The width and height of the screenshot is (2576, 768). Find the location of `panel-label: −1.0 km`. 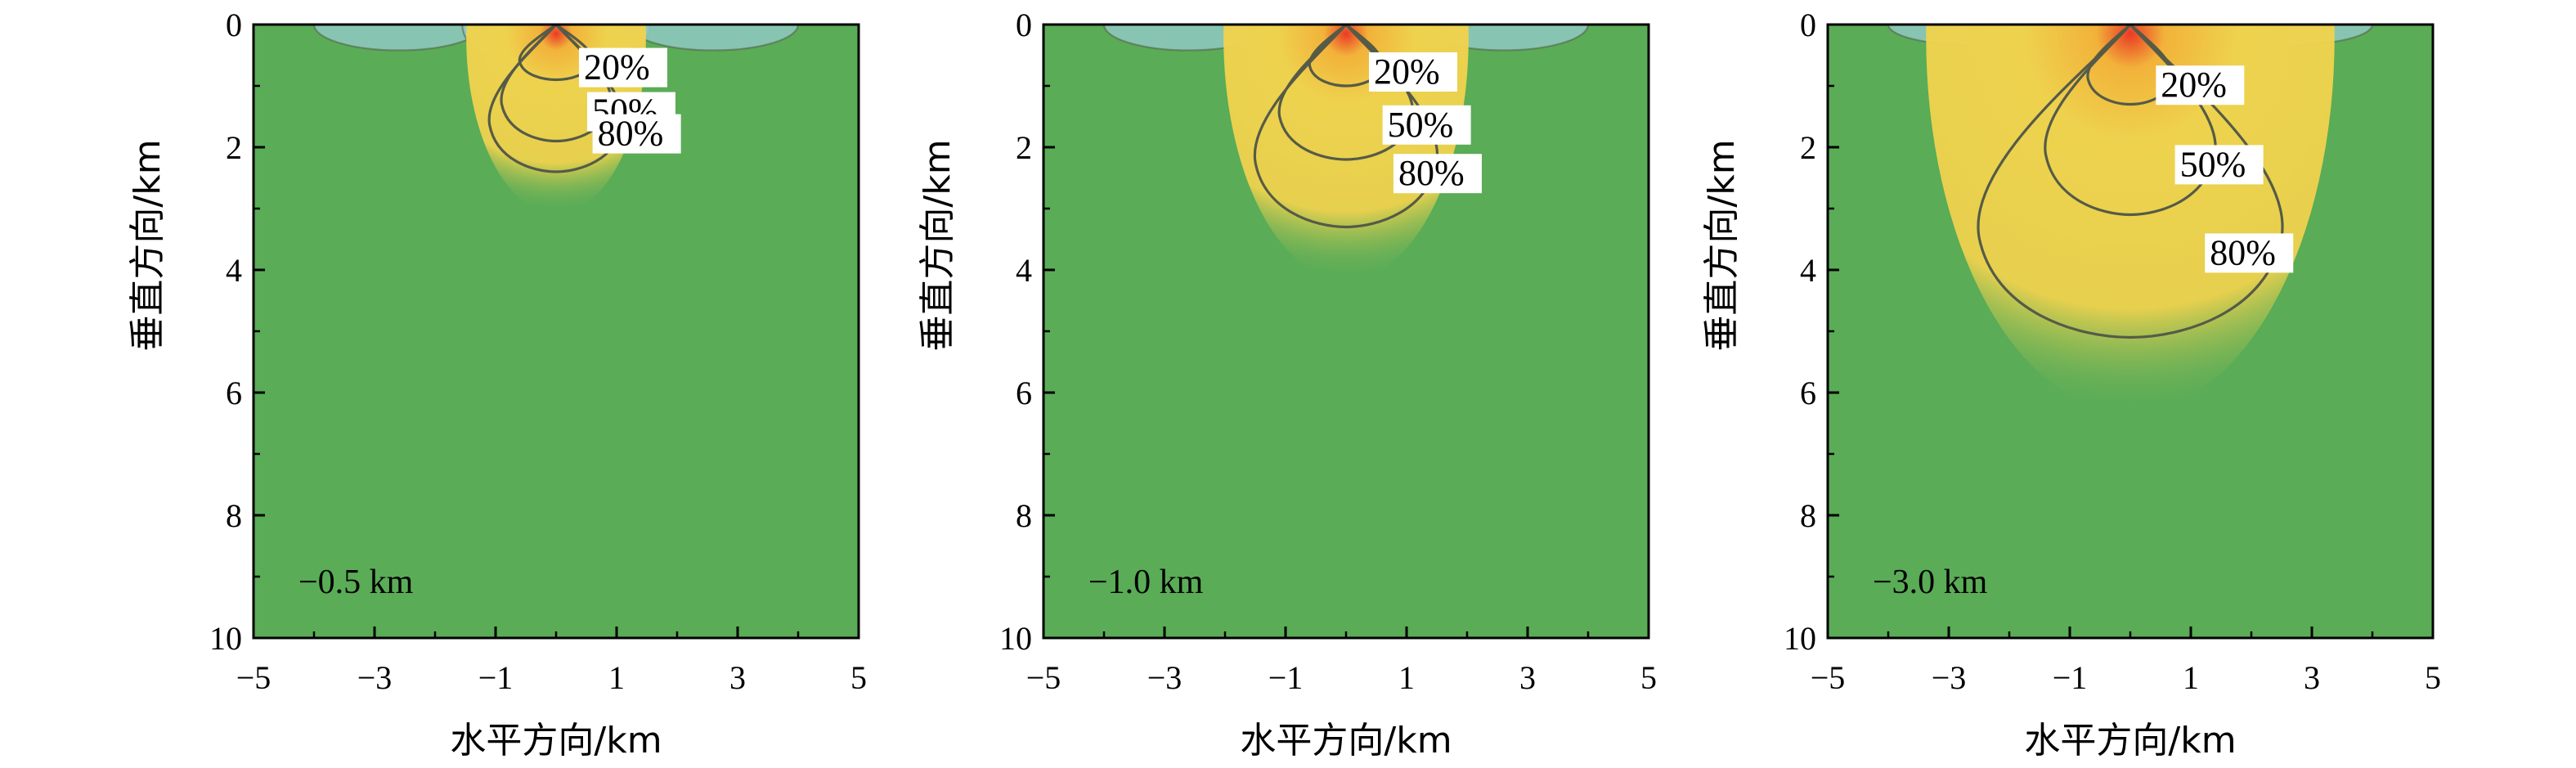

panel-label: −1.0 km is located at coordinates (1146, 582).